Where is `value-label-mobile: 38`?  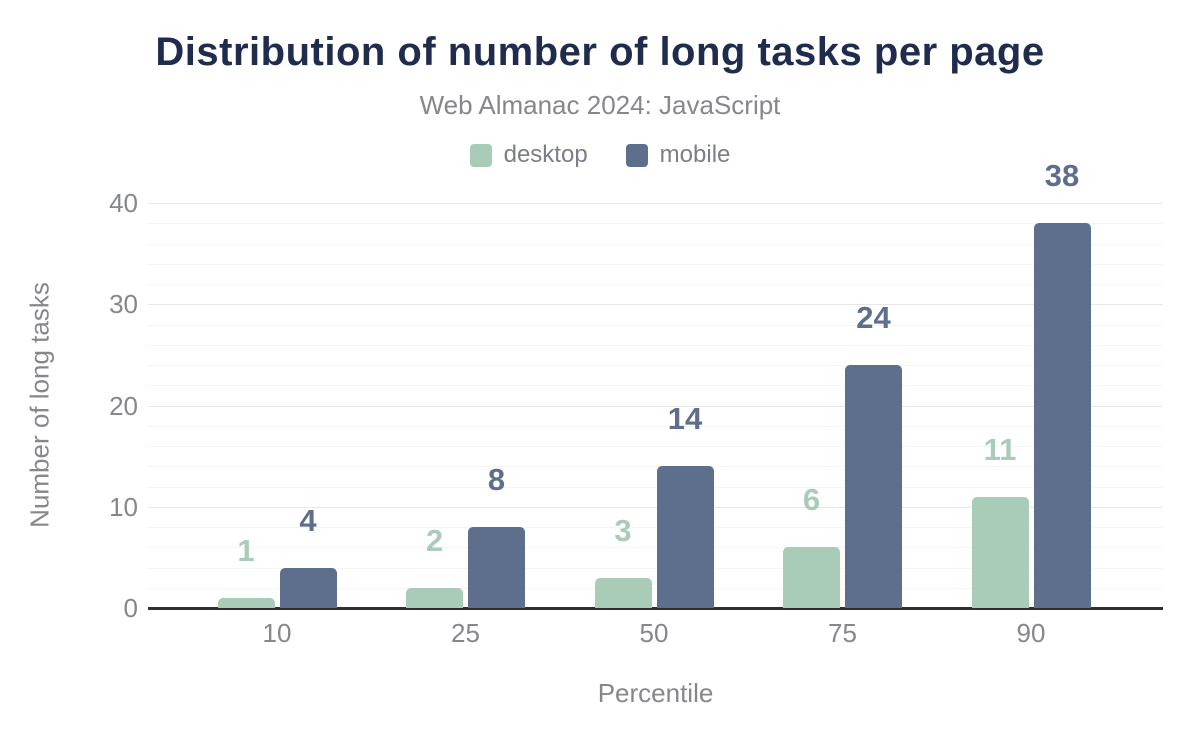 value-label-mobile: 38 is located at coordinates (1062, 176).